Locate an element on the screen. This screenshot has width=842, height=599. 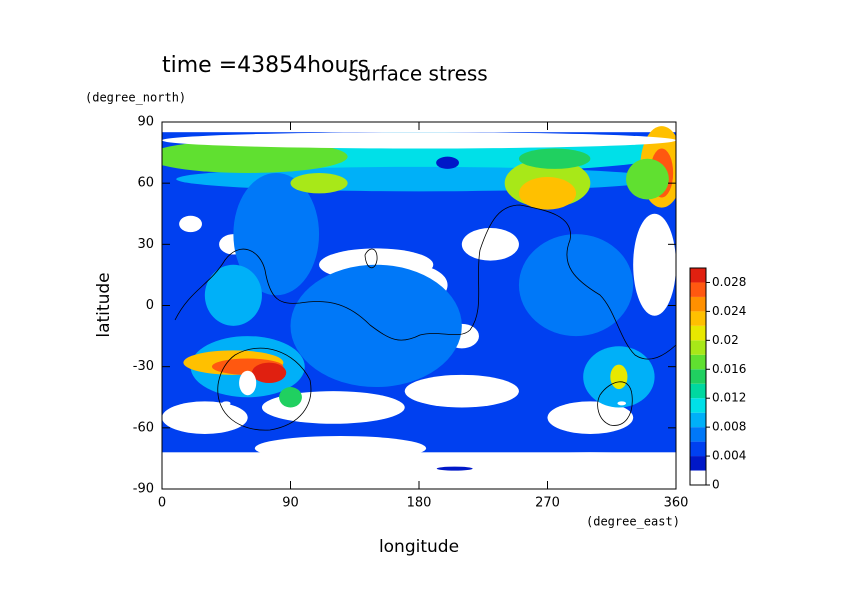
y-axis-label: latitude is located at coordinates (104, 304).